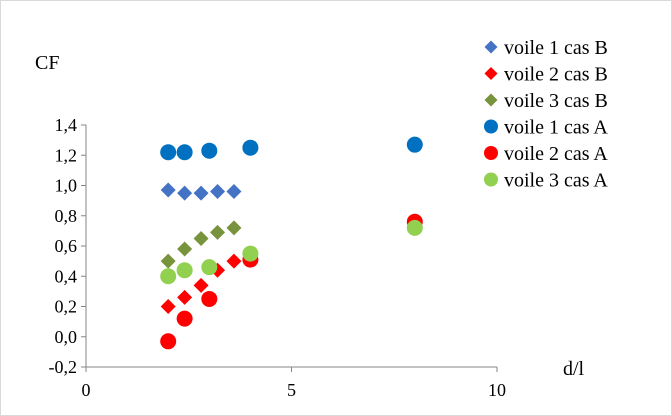 The image size is (672, 416). Describe the element at coordinates (556, 48) in the screenshot. I see `legend-label: voile 1 cas B` at that location.